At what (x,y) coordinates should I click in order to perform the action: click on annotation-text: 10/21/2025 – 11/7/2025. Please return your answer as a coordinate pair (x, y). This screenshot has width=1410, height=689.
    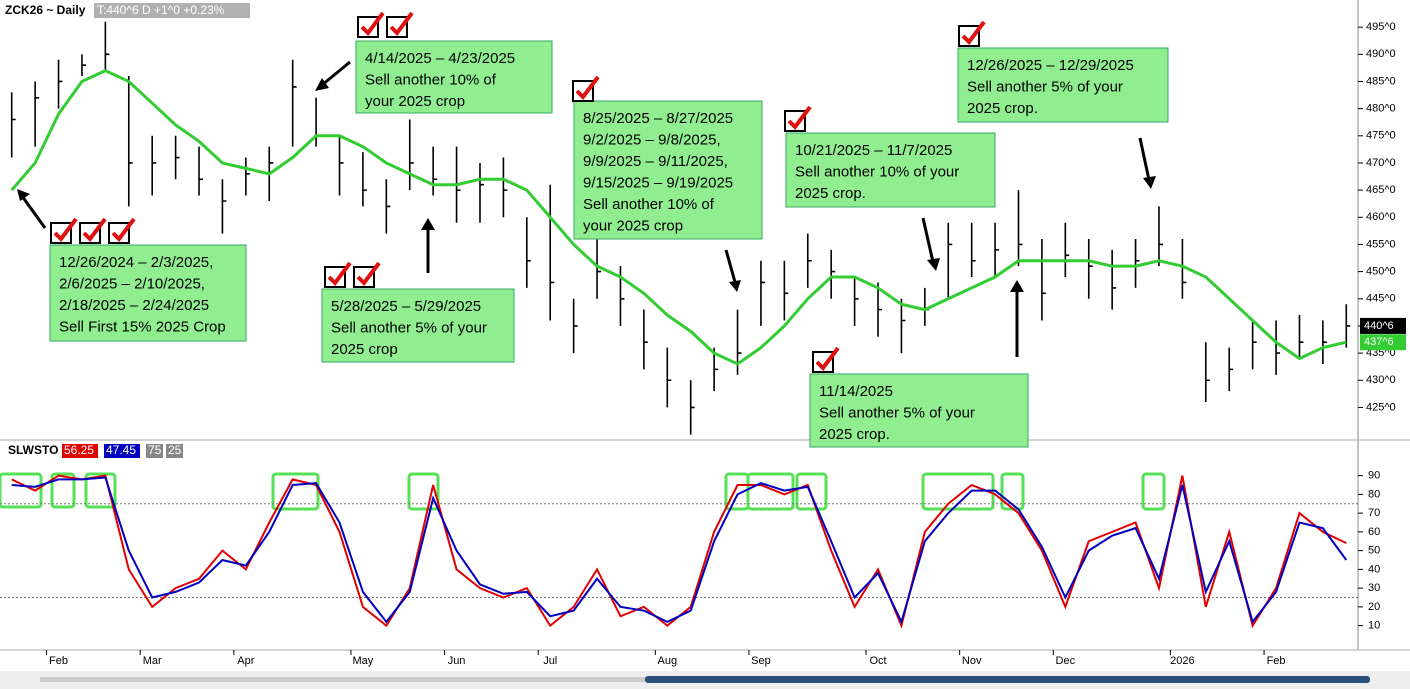
    Looking at the image, I should click on (873, 150).